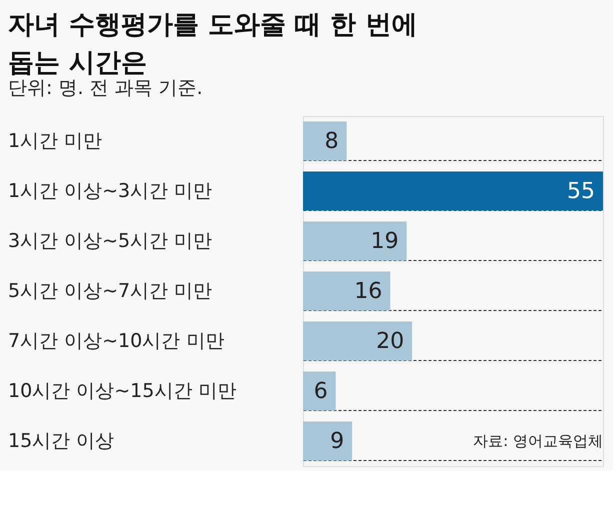 The width and height of the screenshot is (616, 521). What do you see at coordinates (213, 25) in the screenshot?
I see `text: 자녀 수행평가를 도와줄 때 한 번에` at bounding box center [213, 25].